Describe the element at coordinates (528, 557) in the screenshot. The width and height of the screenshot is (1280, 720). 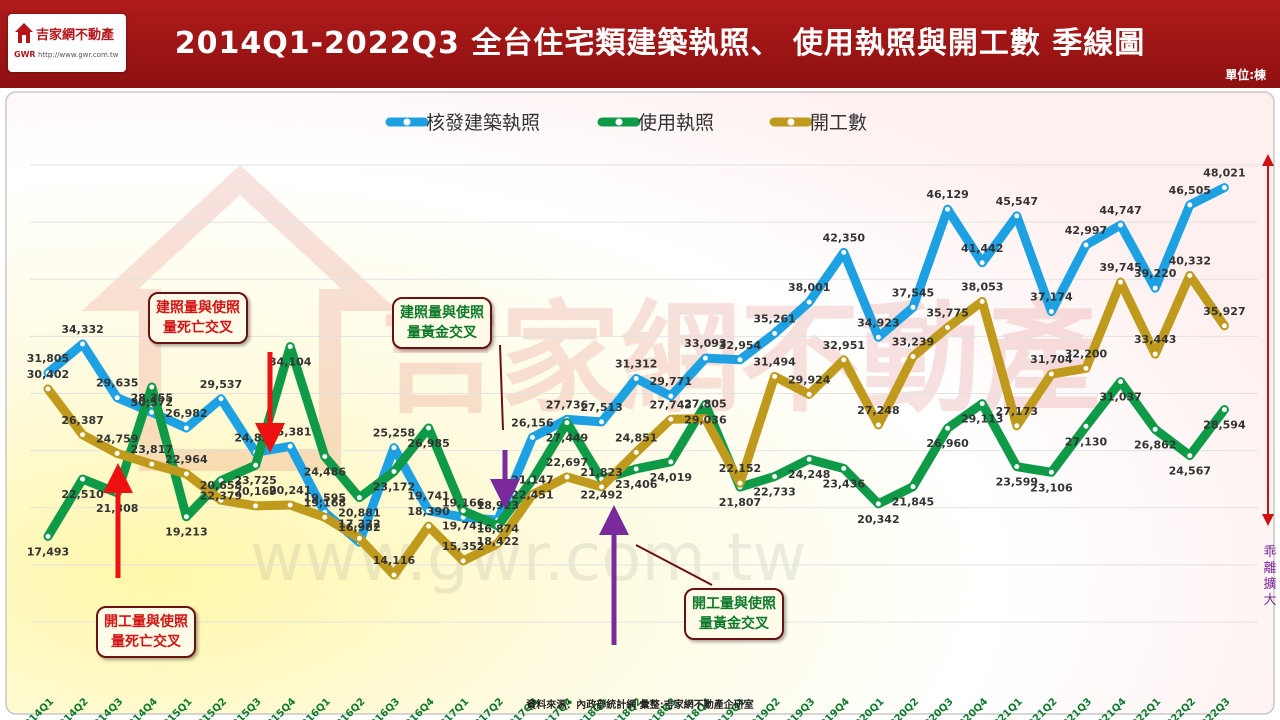
I see `svg-text: www.gwr.com.tw` at that location.